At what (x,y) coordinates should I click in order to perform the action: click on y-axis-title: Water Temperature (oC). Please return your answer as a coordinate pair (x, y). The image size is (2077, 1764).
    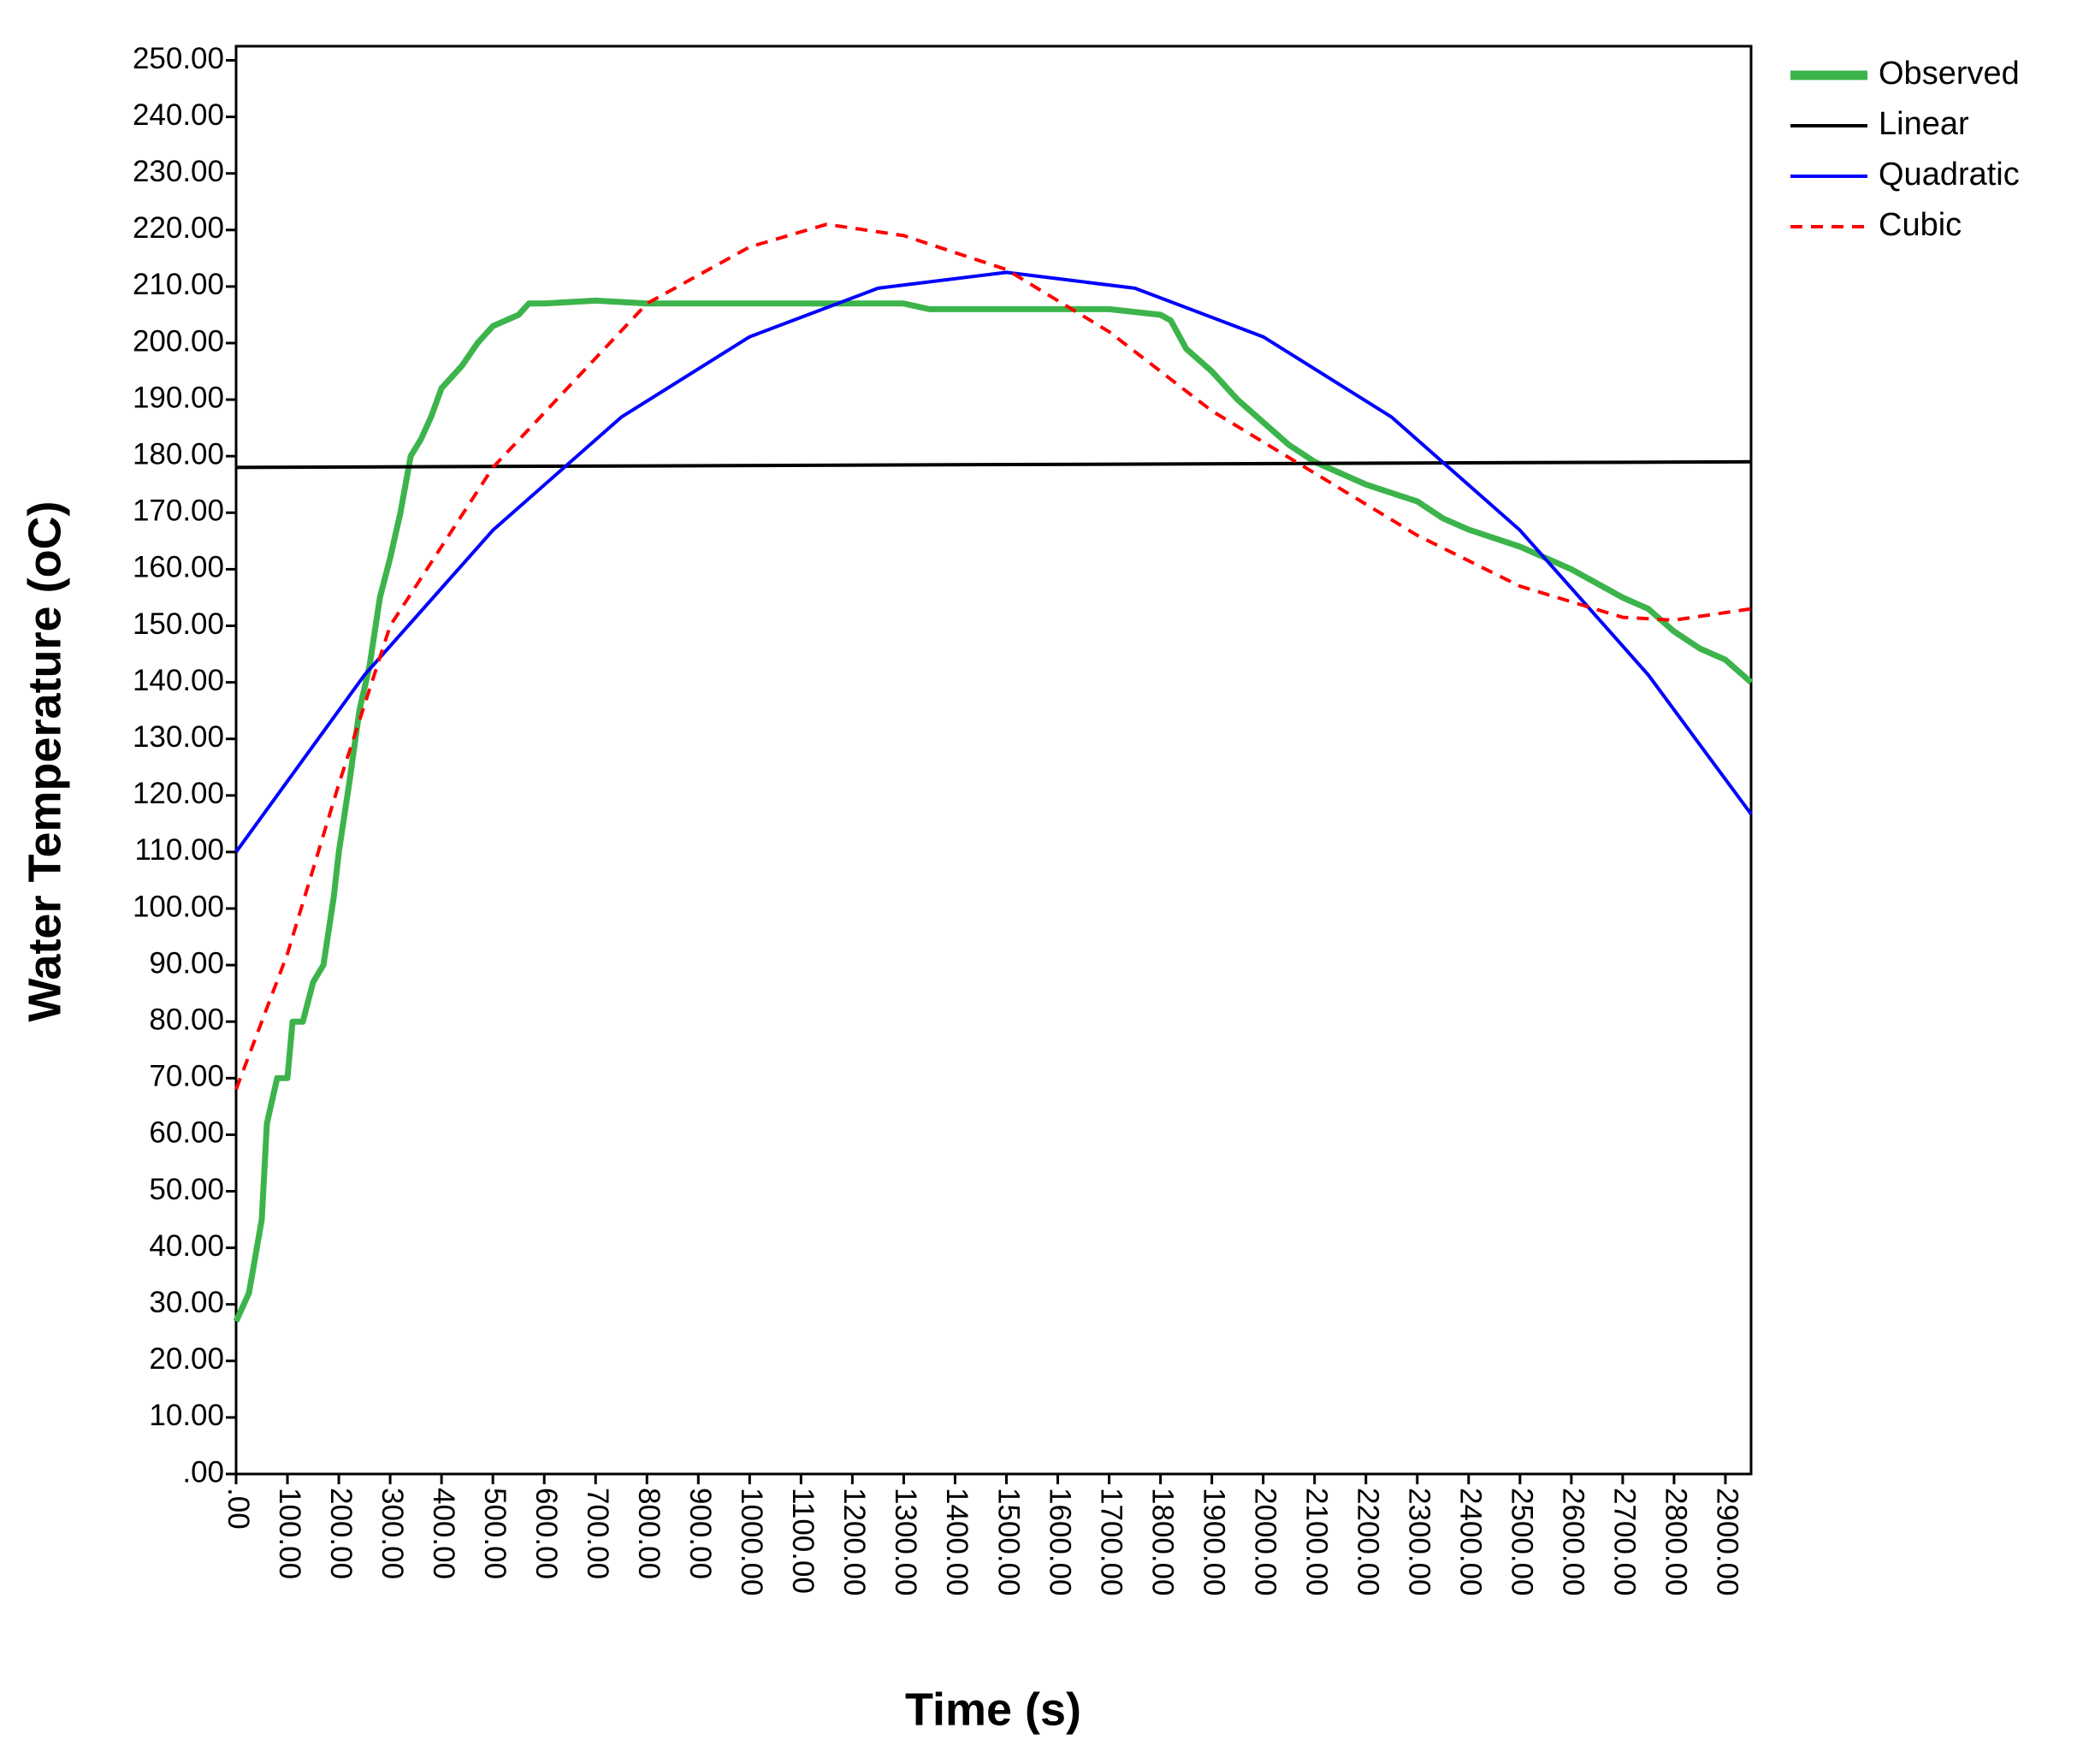
    Looking at the image, I should click on (44, 760).